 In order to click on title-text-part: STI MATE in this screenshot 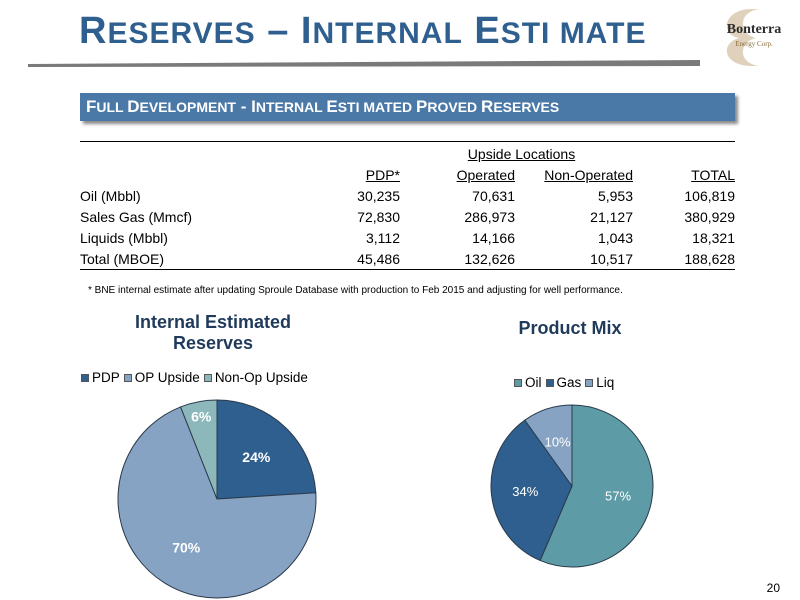, I will do `click(573, 33)`.